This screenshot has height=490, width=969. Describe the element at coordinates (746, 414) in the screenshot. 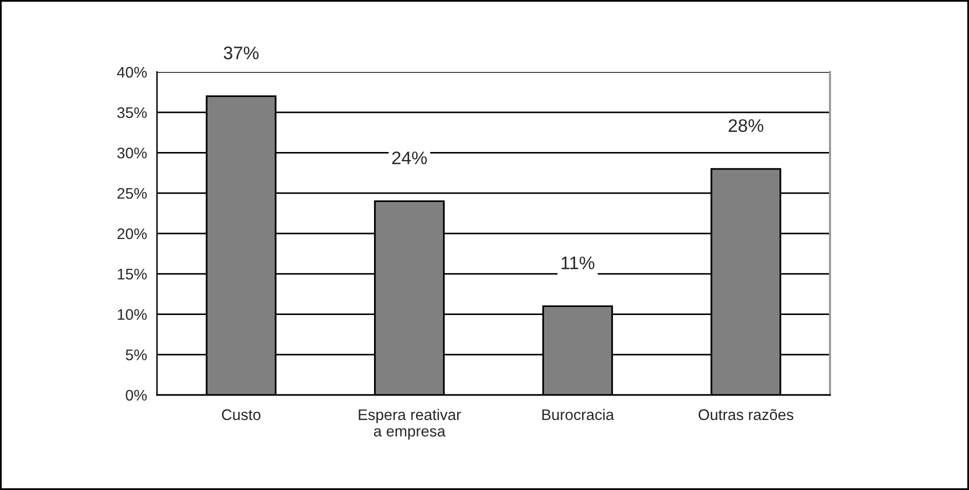

I see `x-tick-label: Outras razões` at that location.